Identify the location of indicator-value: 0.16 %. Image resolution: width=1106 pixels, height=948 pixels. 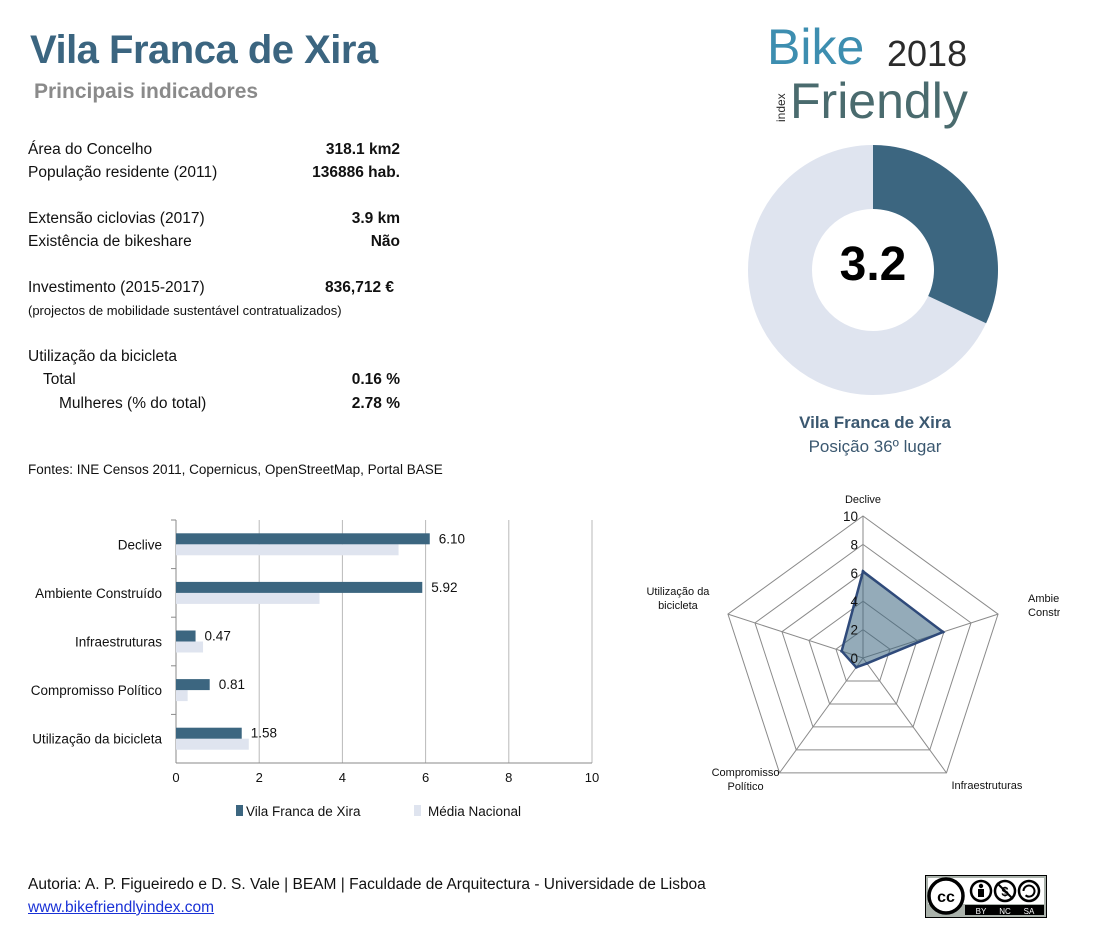
(375, 379).